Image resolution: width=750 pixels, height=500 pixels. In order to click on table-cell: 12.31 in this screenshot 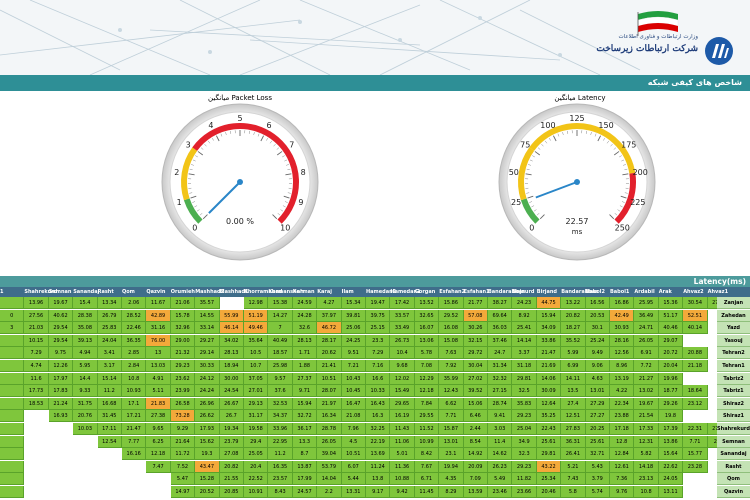, I will do `click(646, 441)`.